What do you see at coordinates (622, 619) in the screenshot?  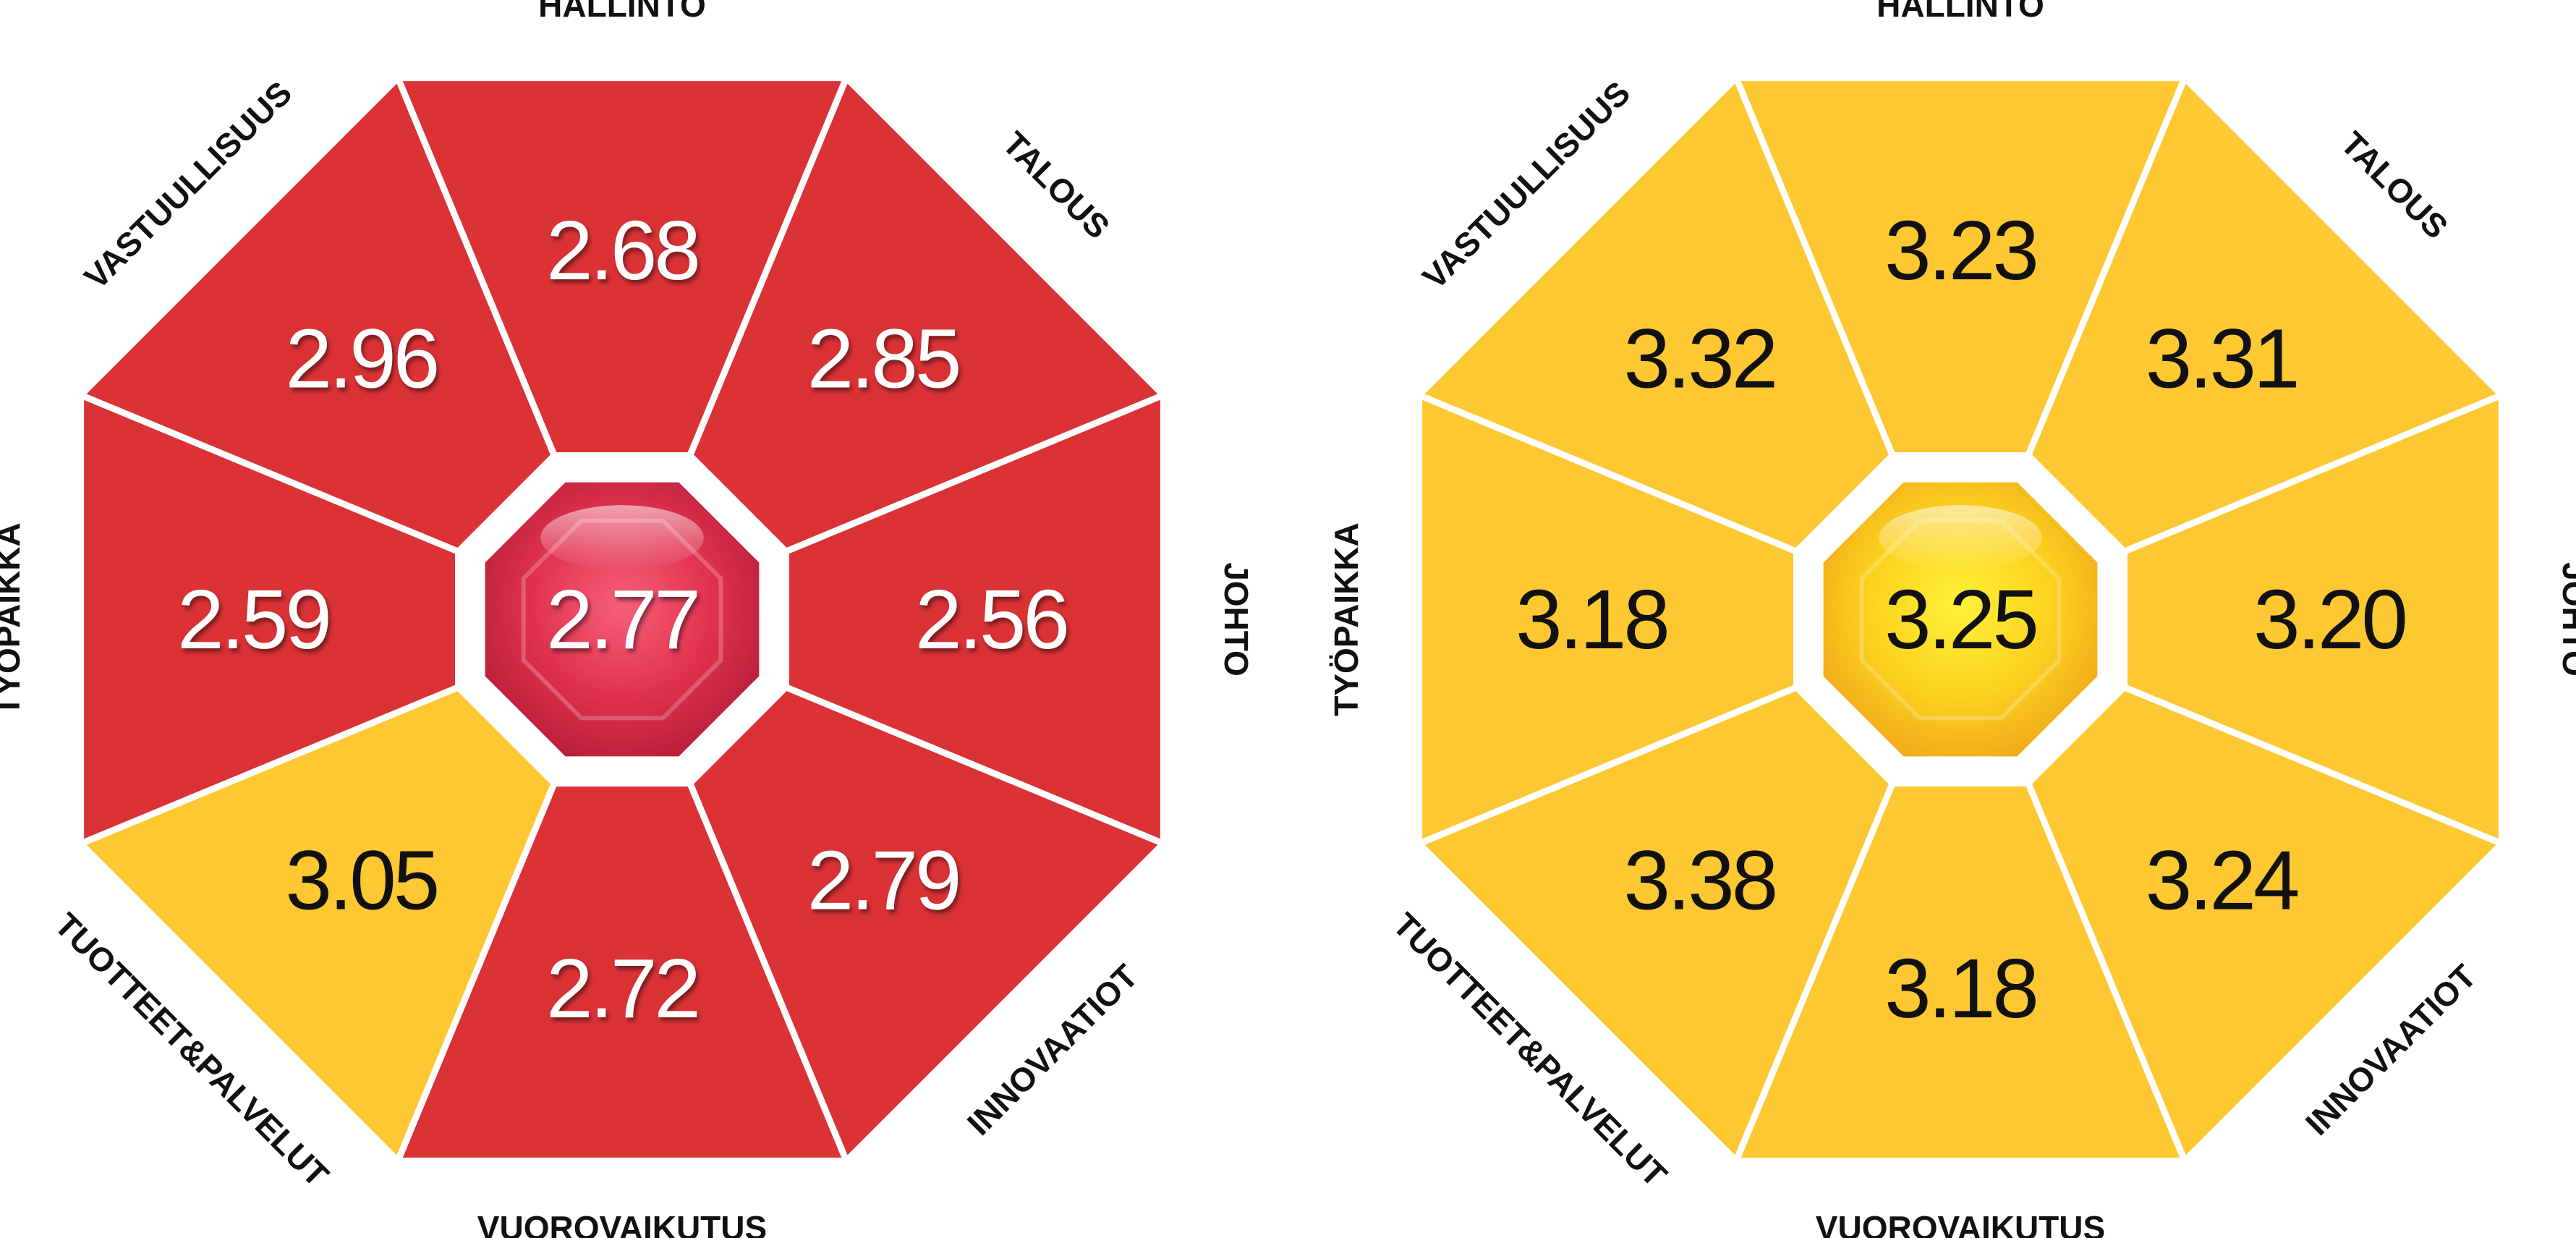 I see `center-score: 2.77` at bounding box center [622, 619].